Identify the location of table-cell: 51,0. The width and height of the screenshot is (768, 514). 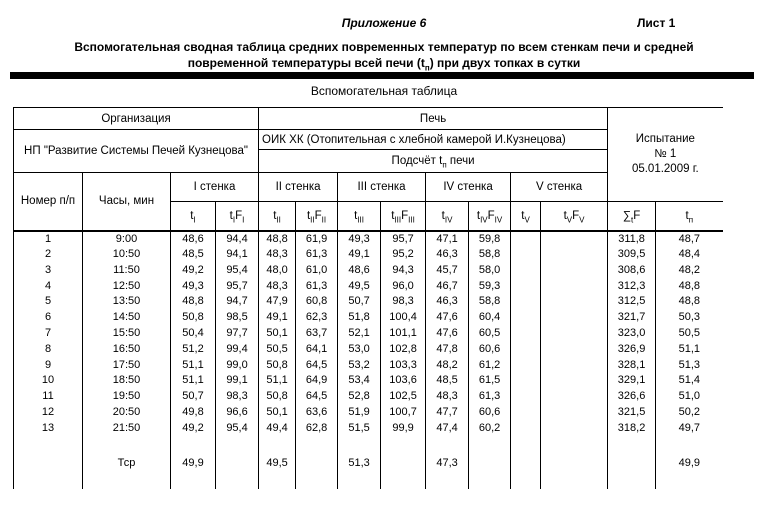
(689, 396).